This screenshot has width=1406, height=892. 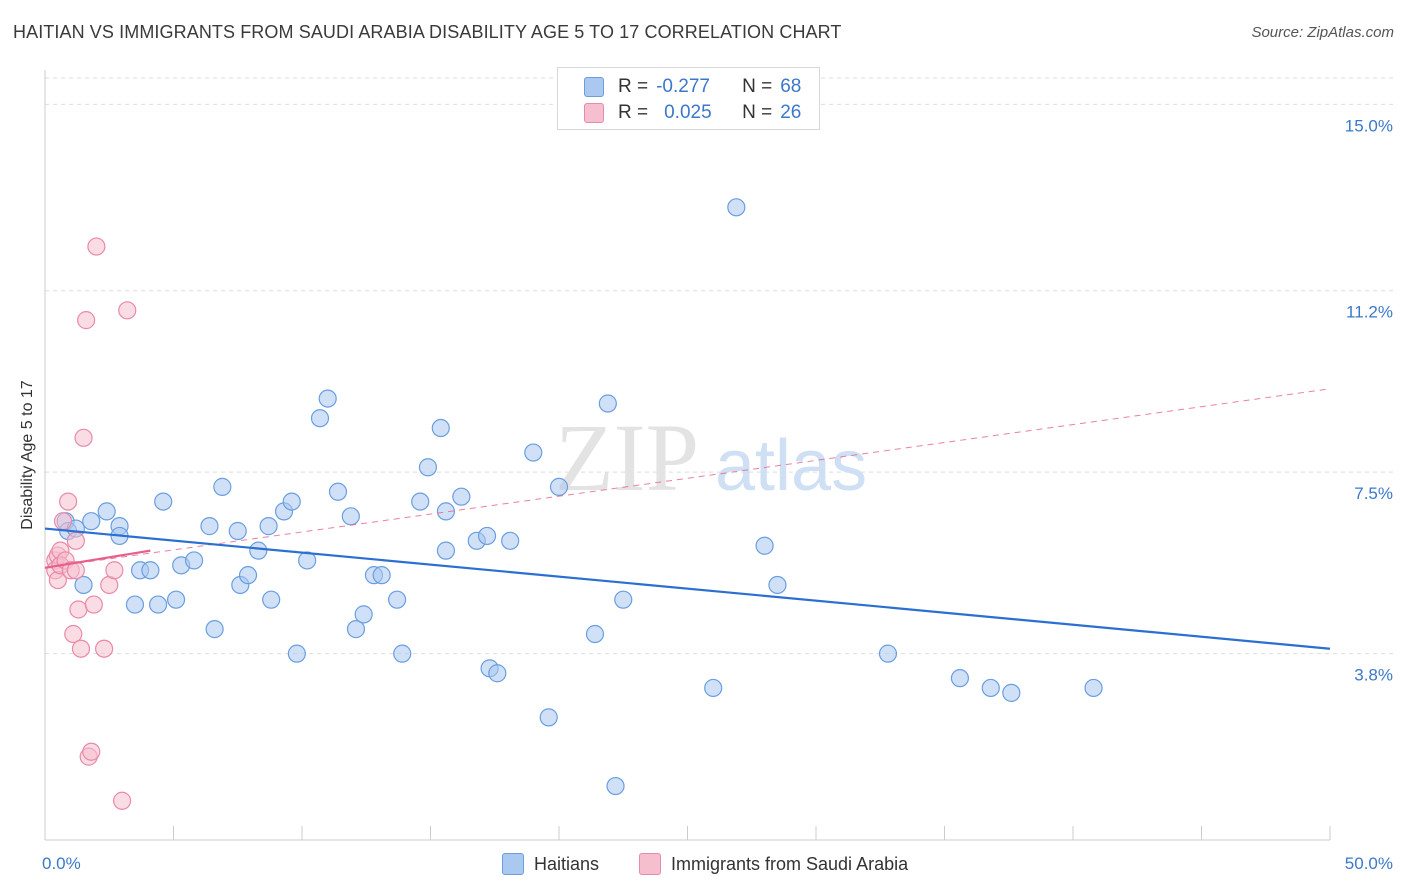 I want to click on y-tick-label: 11.2%, so click(x=1369, y=312).